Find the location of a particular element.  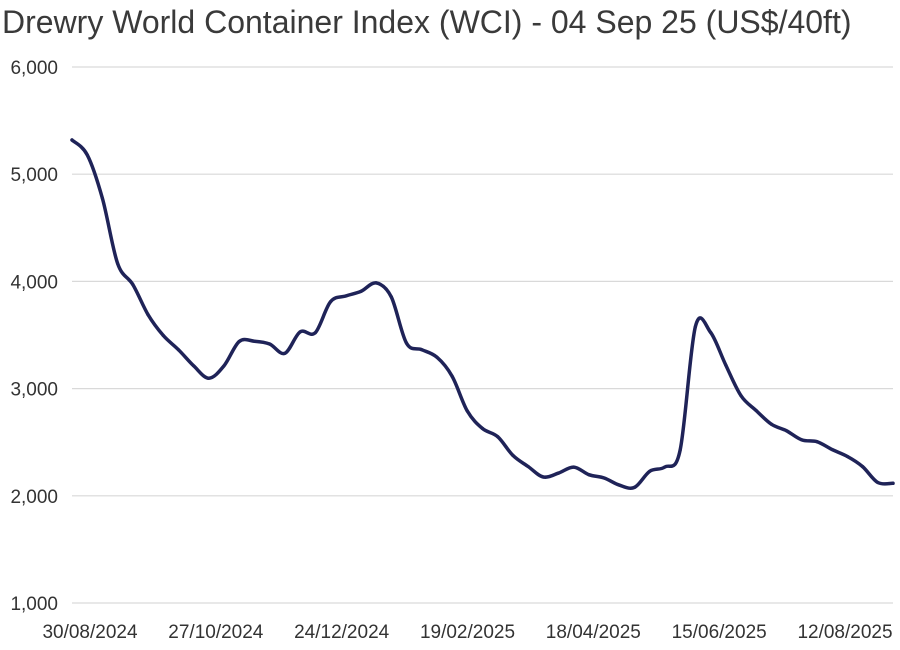

y-tick-label: 3,000 is located at coordinates (34, 390).